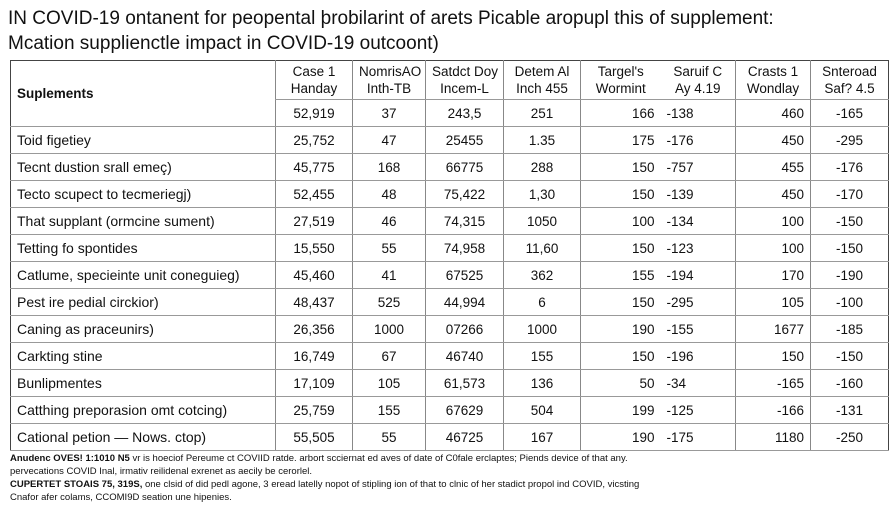 This screenshot has height=512, width=896. I want to click on cell: 1,30, so click(542, 194).